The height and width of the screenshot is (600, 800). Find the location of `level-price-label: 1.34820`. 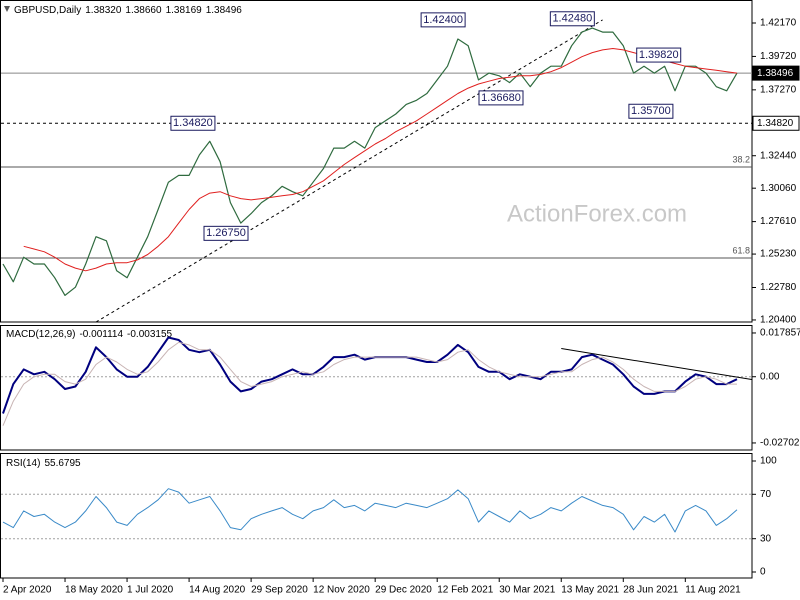

level-price-label: 1.34820 is located at coordinates (775, 123).